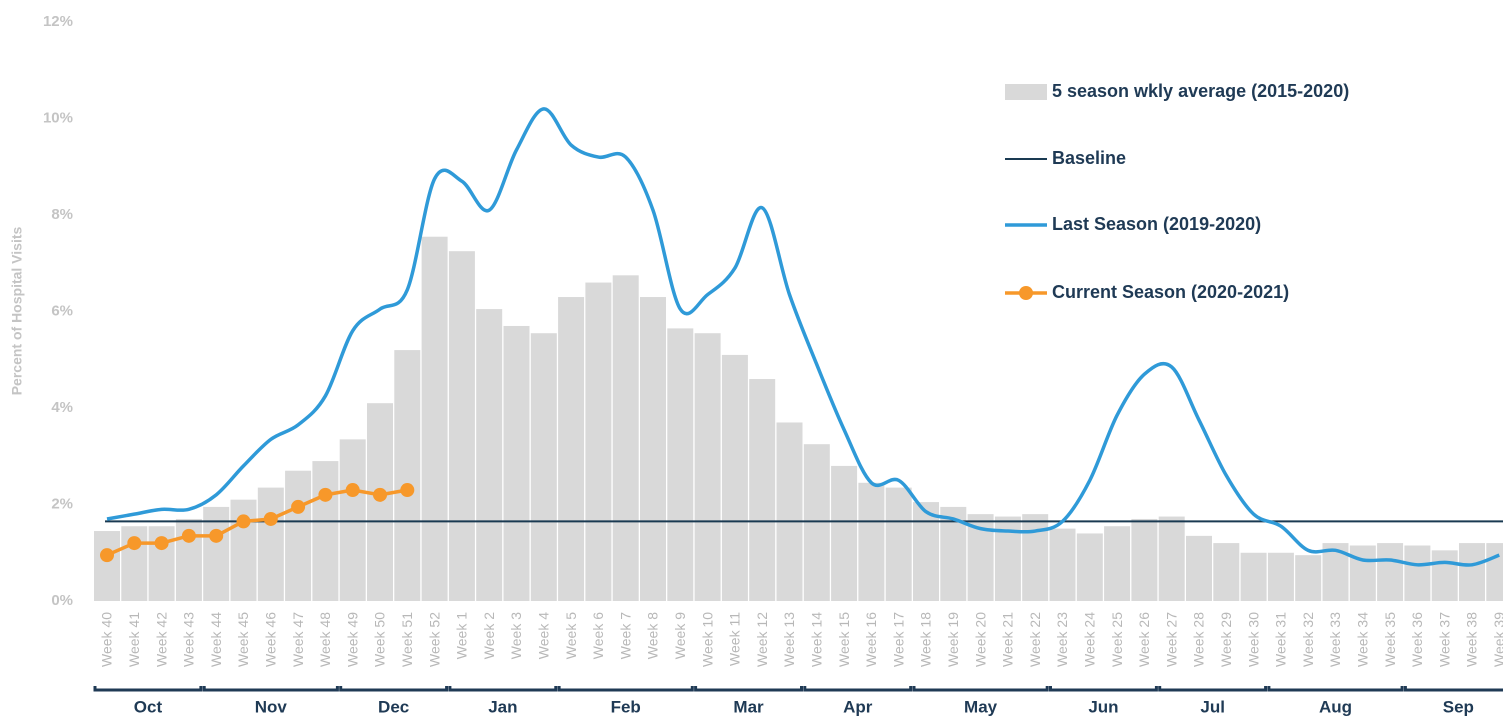 The width and height of the screenshot is (1503, 719). What do you see at coordinates (107, 639) in the screenshot?
I see `x-tick-label: Week 40` at bounding box center [107, 639].